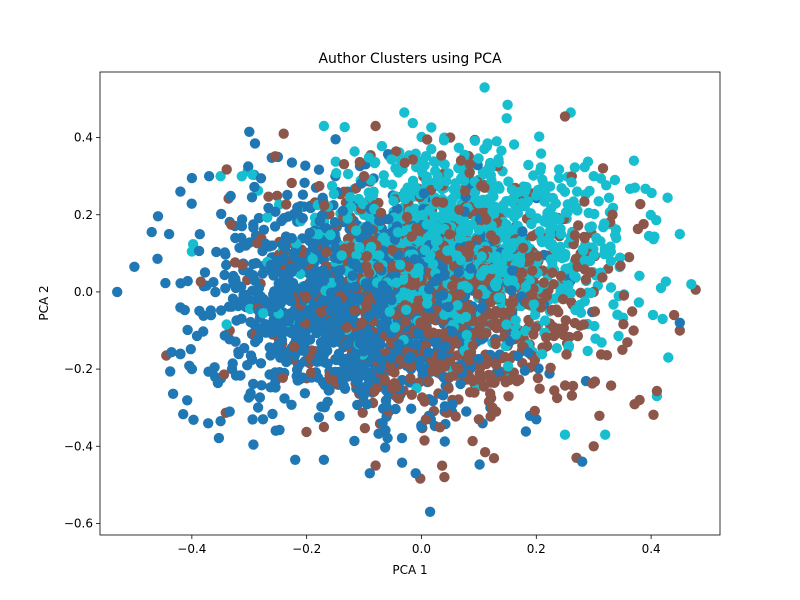  Describe the element at coordinates (409, 570) in the screenshot. I see `x-axis-label: PCA 1` at that location.